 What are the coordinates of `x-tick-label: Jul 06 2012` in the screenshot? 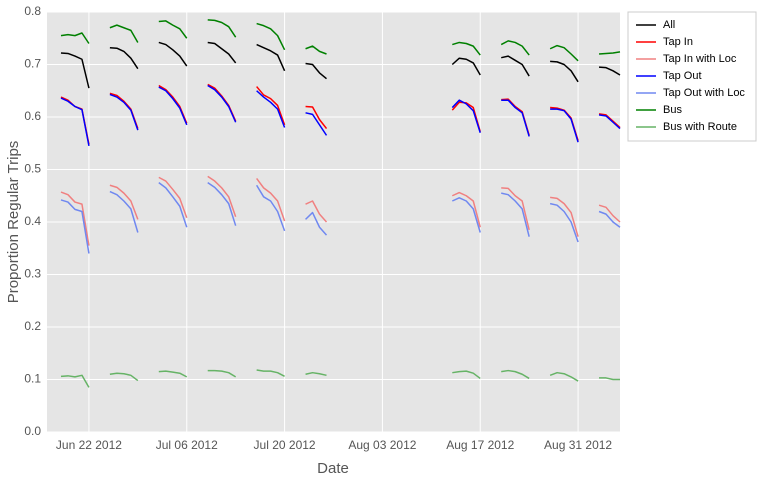 It's located at (187, 445).